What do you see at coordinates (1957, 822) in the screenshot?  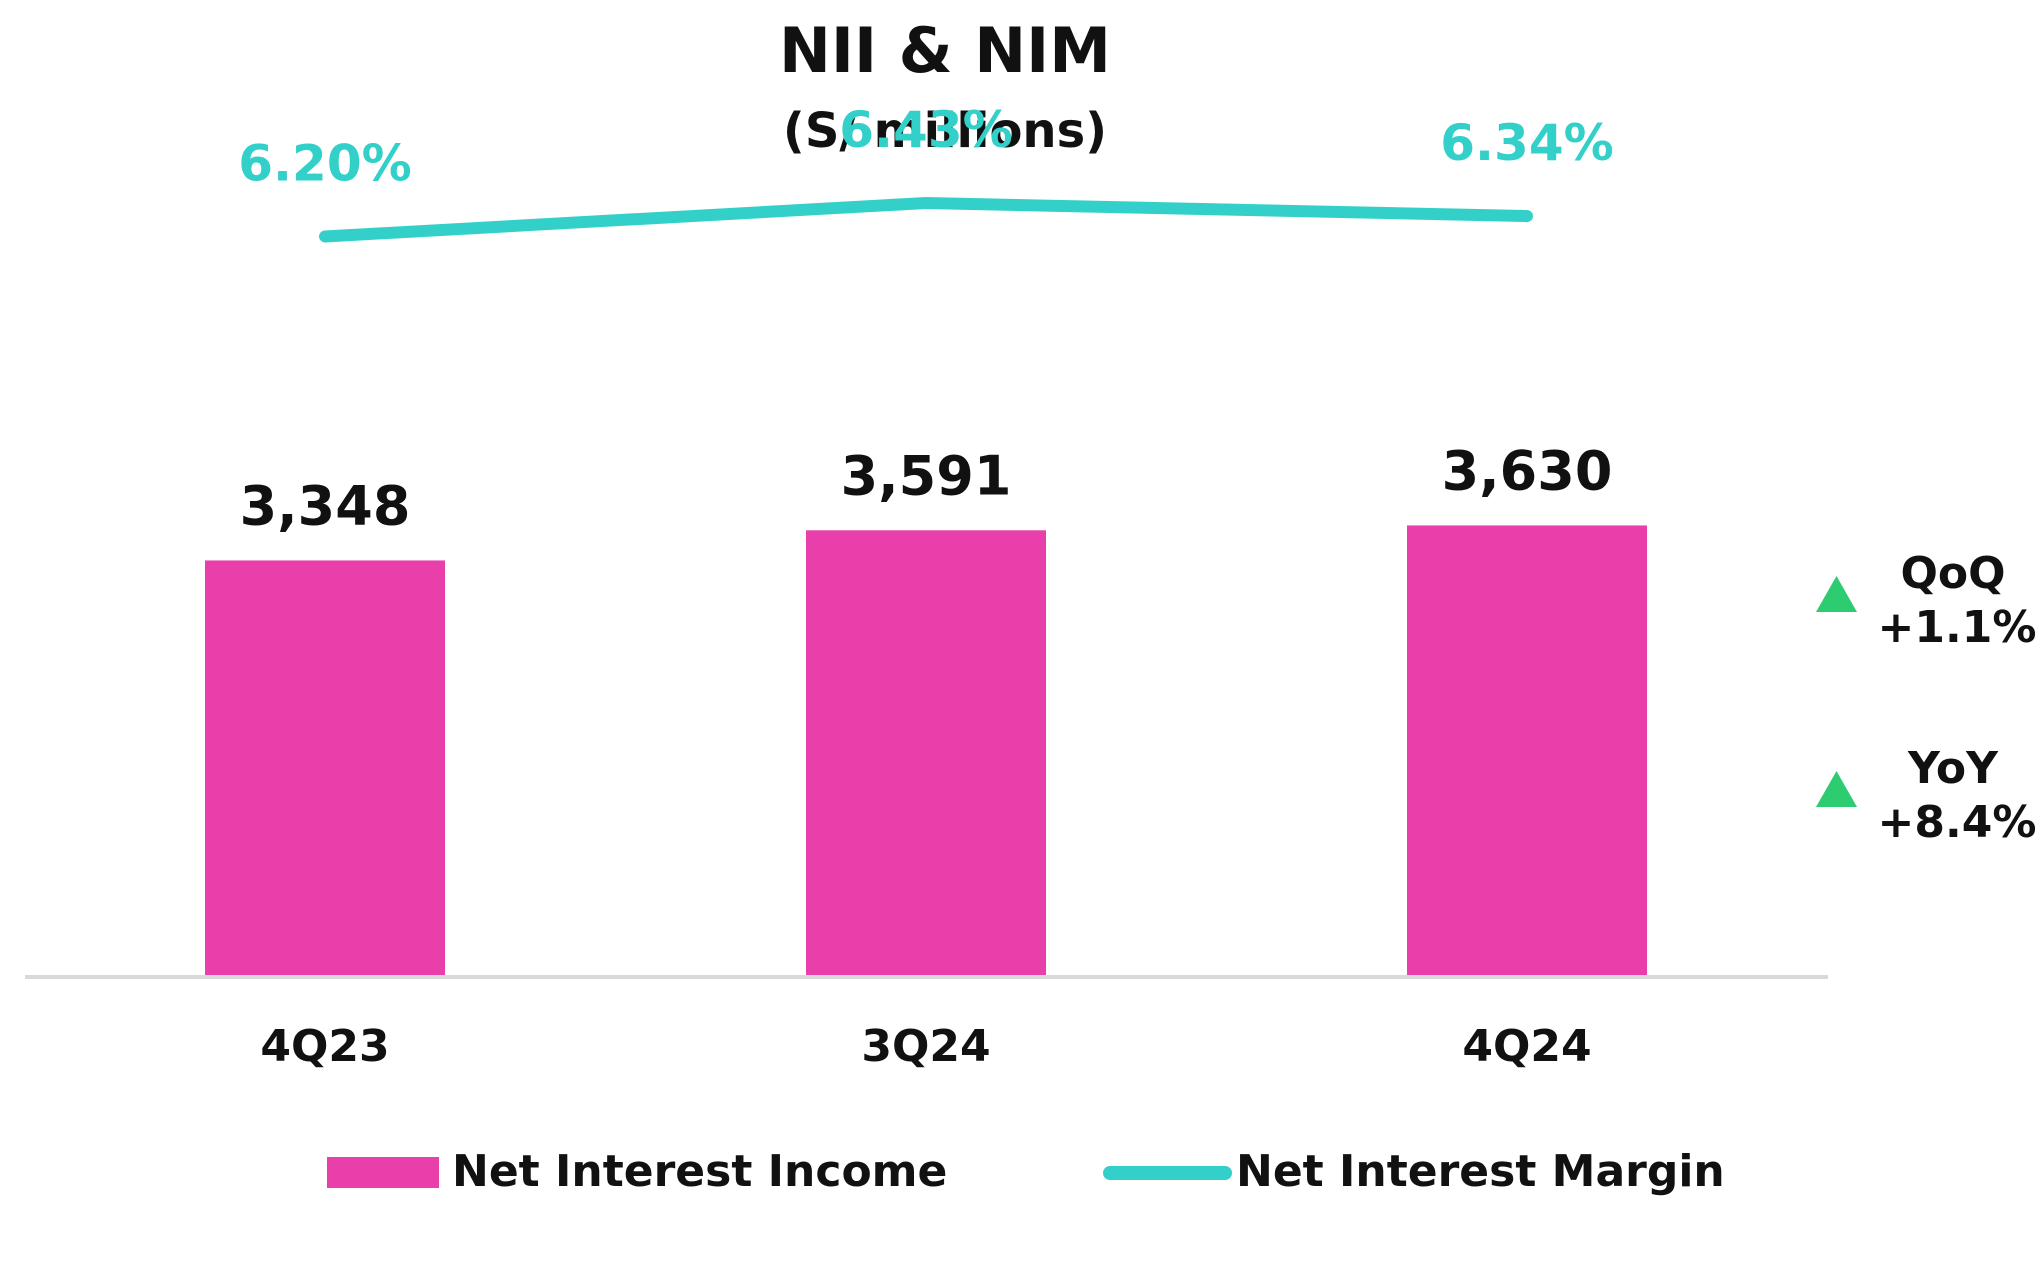 I see `yoy-value: +8.4%` at bounding box center [1957, 822].